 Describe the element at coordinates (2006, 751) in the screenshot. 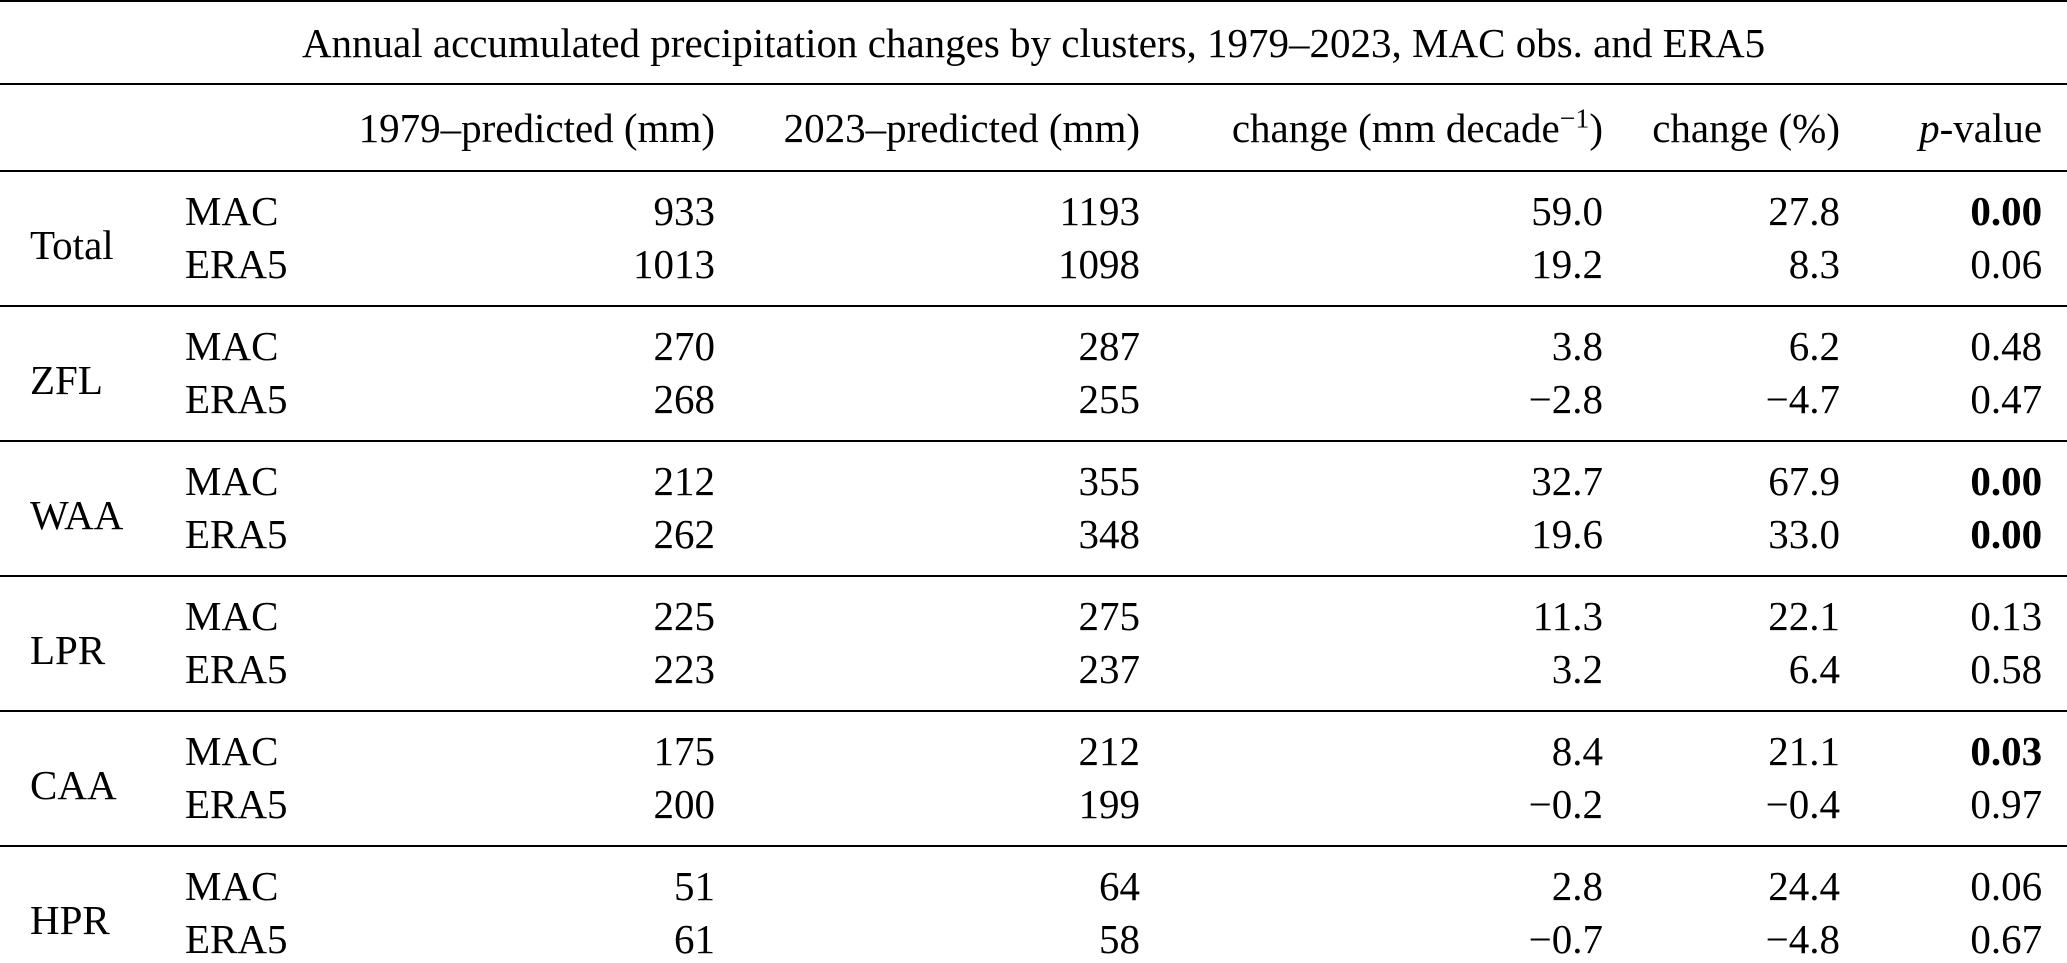

I see `value-p-value: 0.03` at that location.